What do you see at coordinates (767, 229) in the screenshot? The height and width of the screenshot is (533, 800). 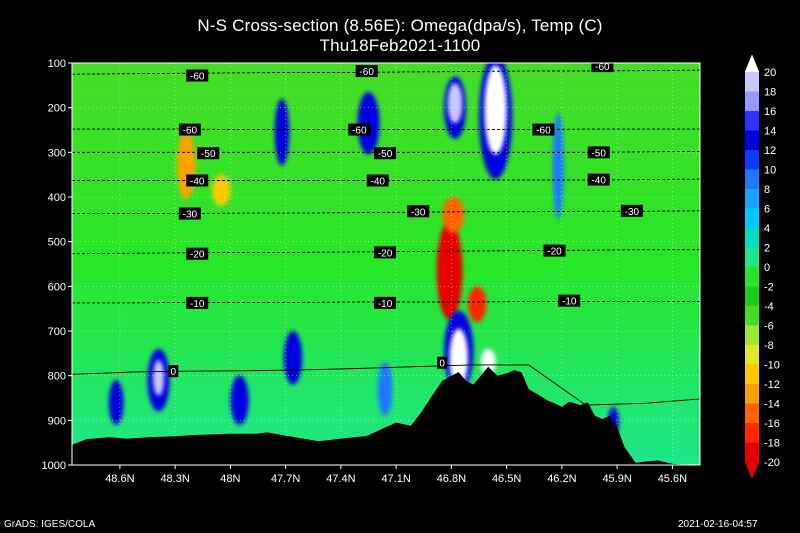 I see `colorbar-label-8: 4` at bounding box center [767, 229].